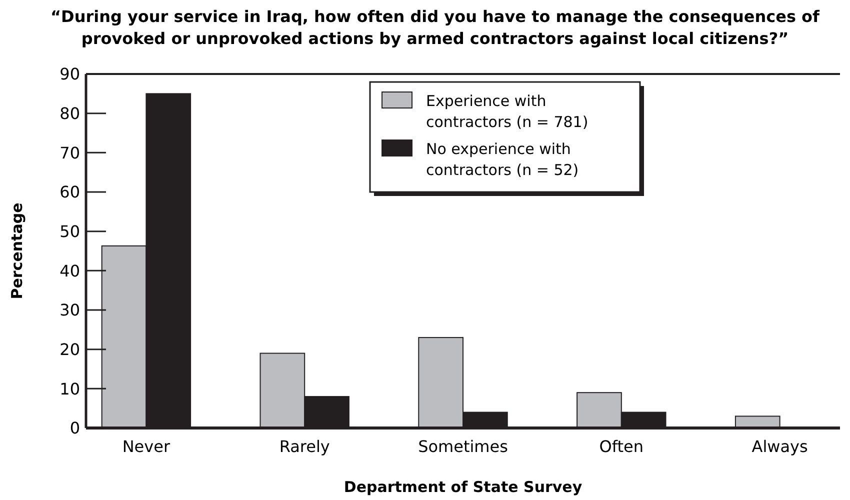  Describe the element at coordinates (463, 446) in the screenshot. I see `x-tick-label: Sometimes` at that location.